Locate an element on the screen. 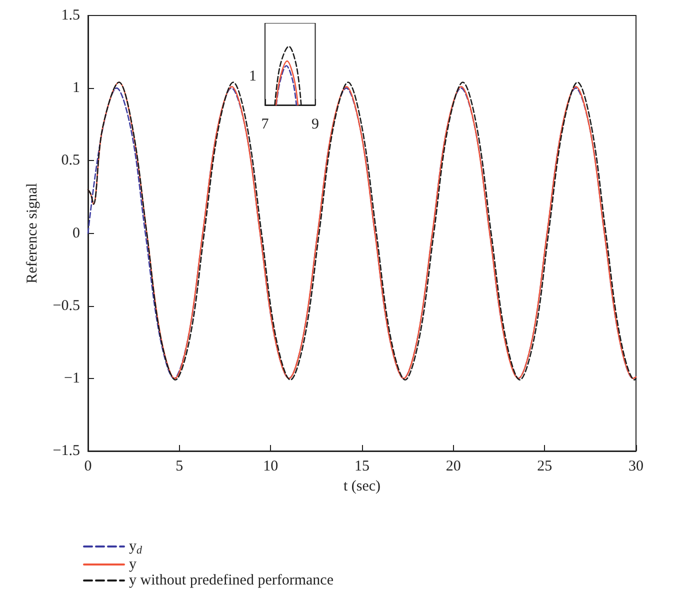  x-axis-title: t (sec) is located at coordinates (362, 486).